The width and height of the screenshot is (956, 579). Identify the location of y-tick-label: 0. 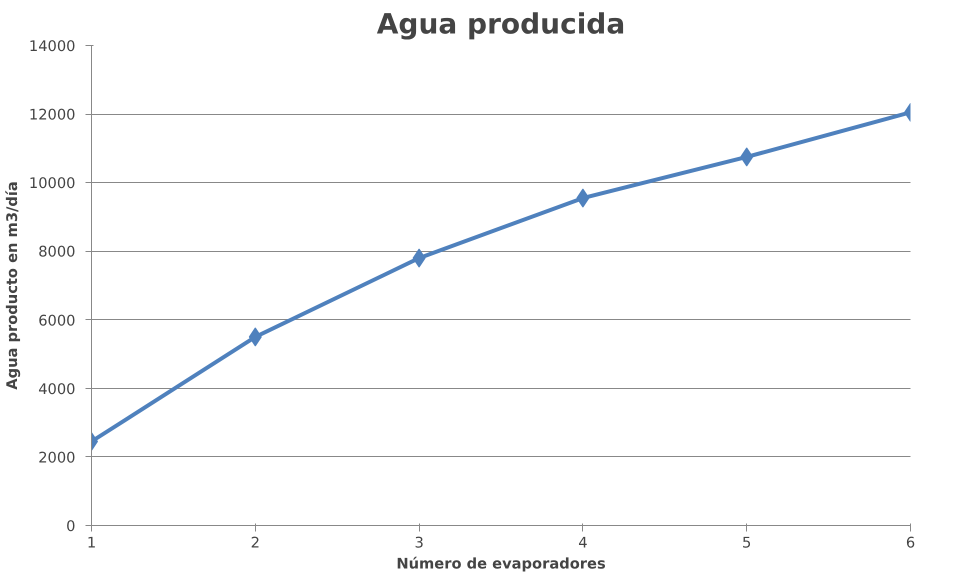
(71, 526).